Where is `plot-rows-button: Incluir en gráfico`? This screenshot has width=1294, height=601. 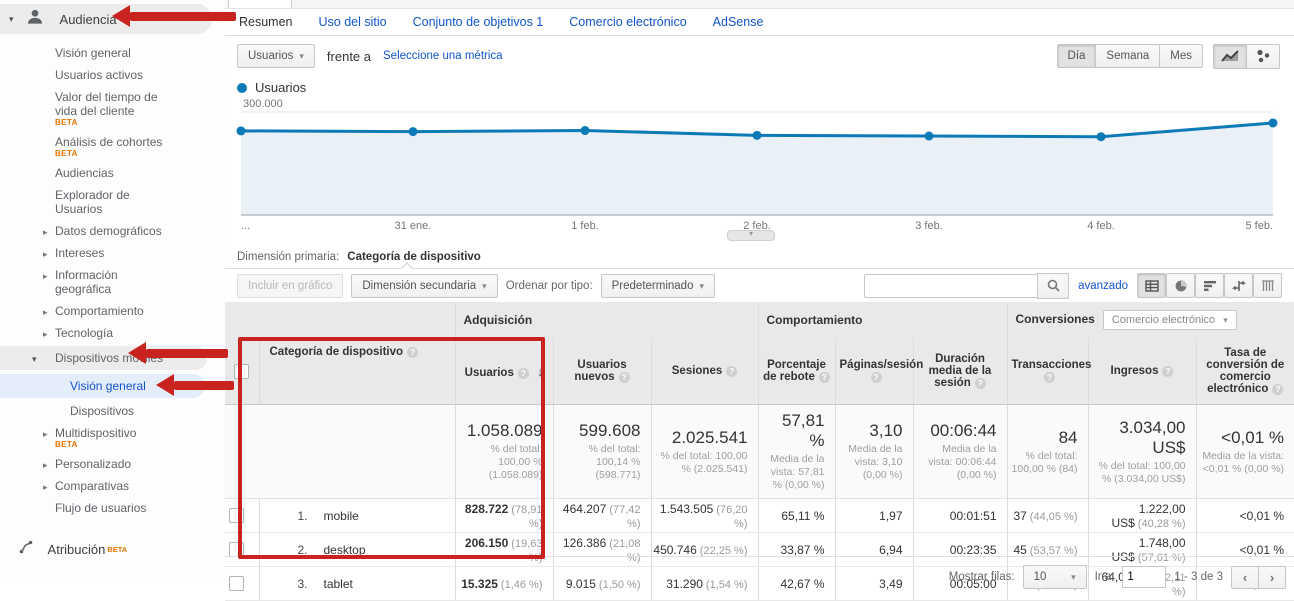
plot-rows-button: Incluir en gráfico is located at coordinates (290, 285).